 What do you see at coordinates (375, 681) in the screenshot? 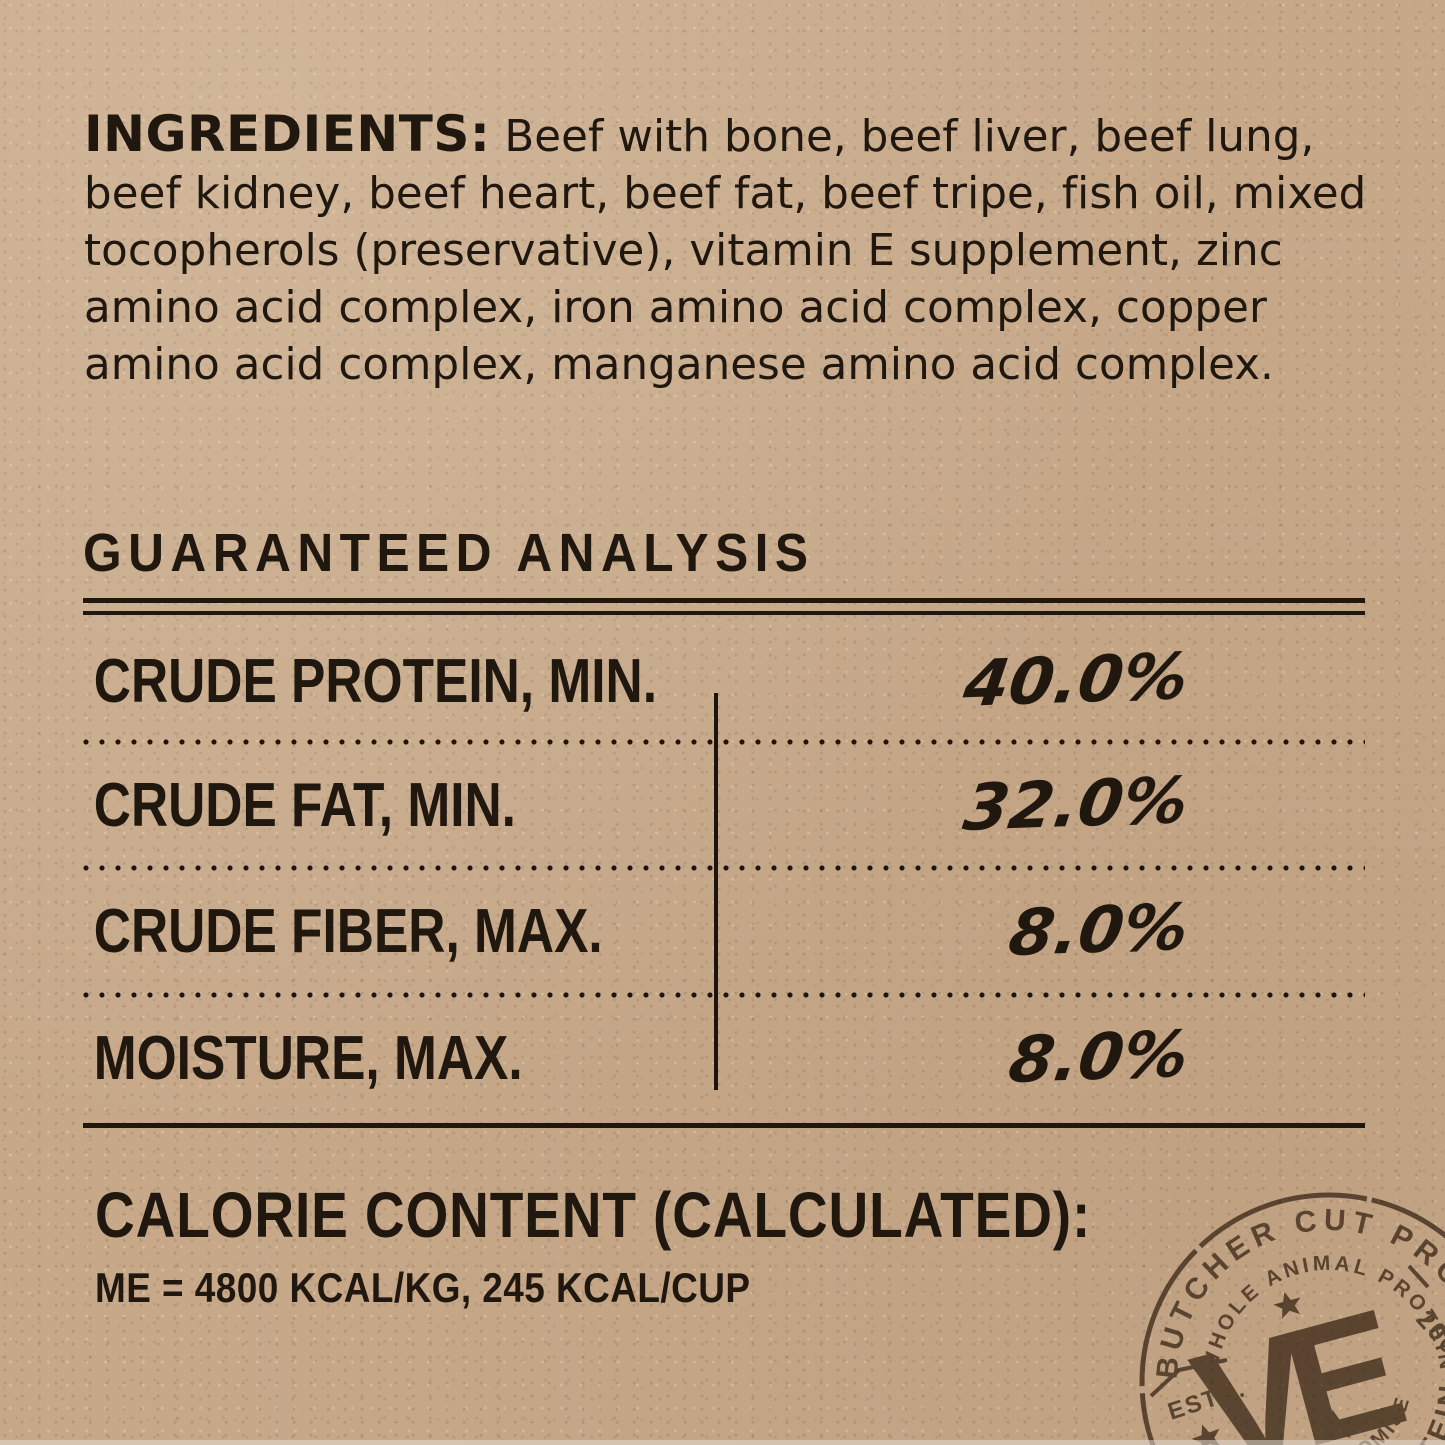
I see `row-label: CRUDE PROTEIN, MIN.` at bounding box center [375, 681].